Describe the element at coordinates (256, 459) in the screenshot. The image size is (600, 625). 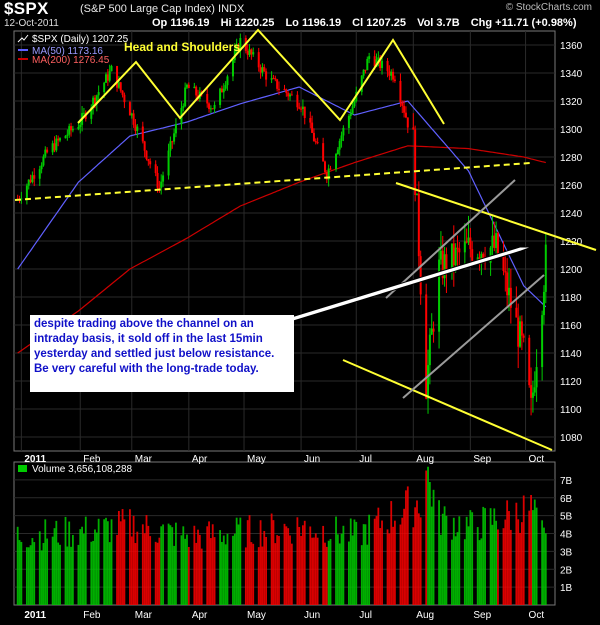
I see `x-tick-label: May` at that location.